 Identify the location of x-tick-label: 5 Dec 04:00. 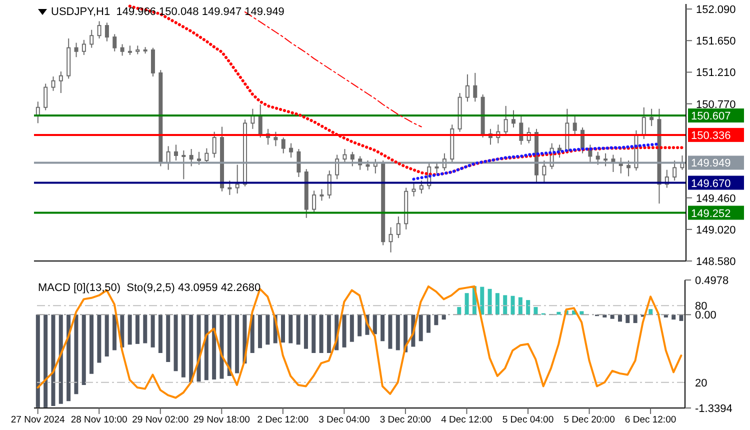
(528, 420).